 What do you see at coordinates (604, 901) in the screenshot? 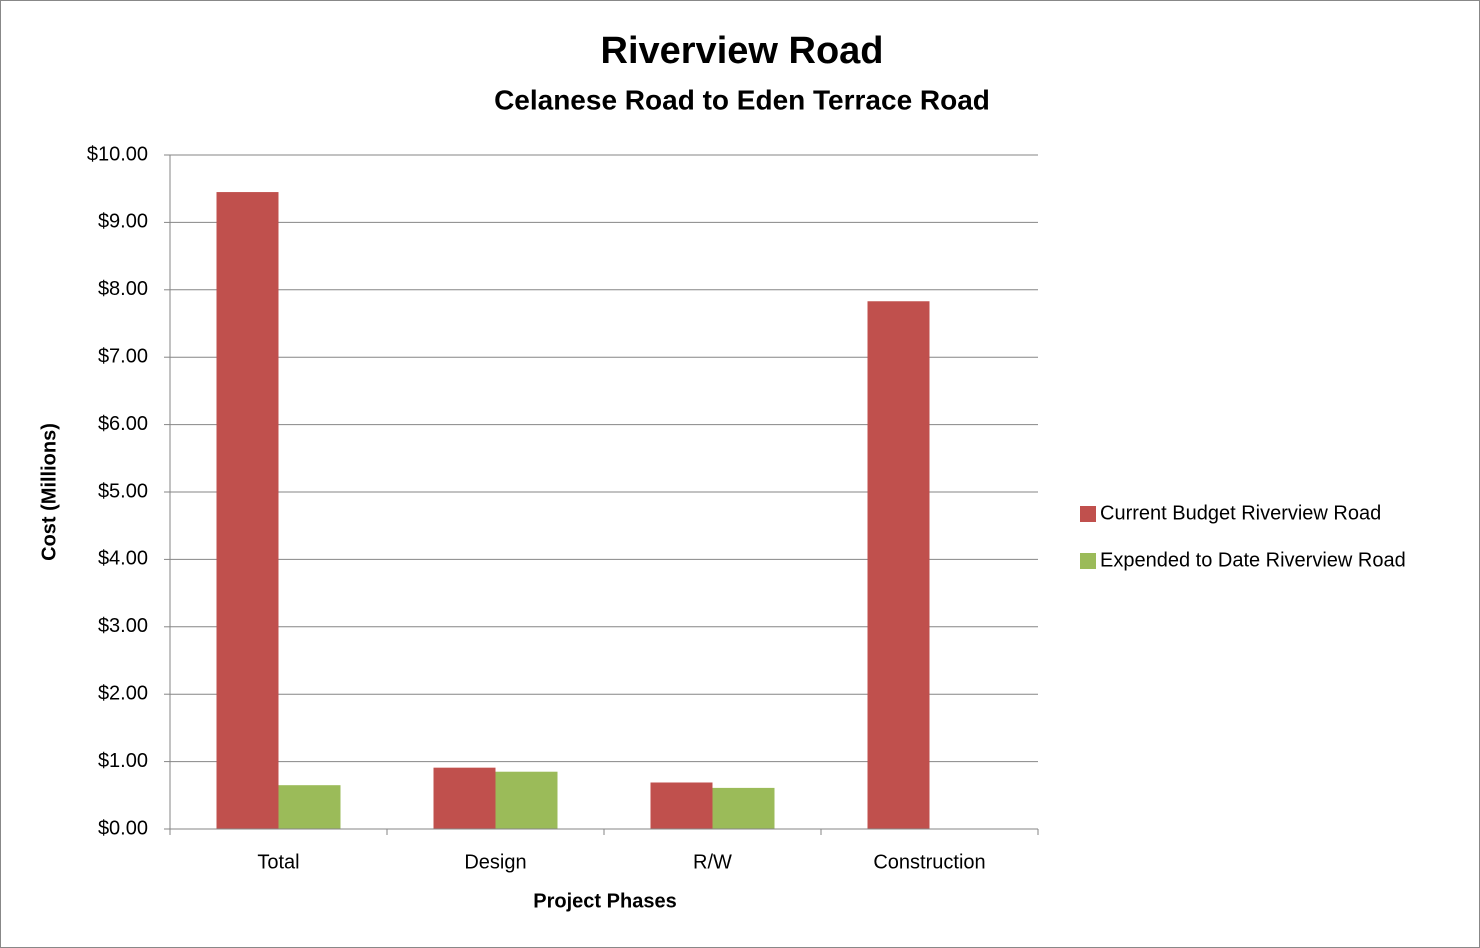
I see `x-axis-label: Project Phases` at bounding box center [604, 901].